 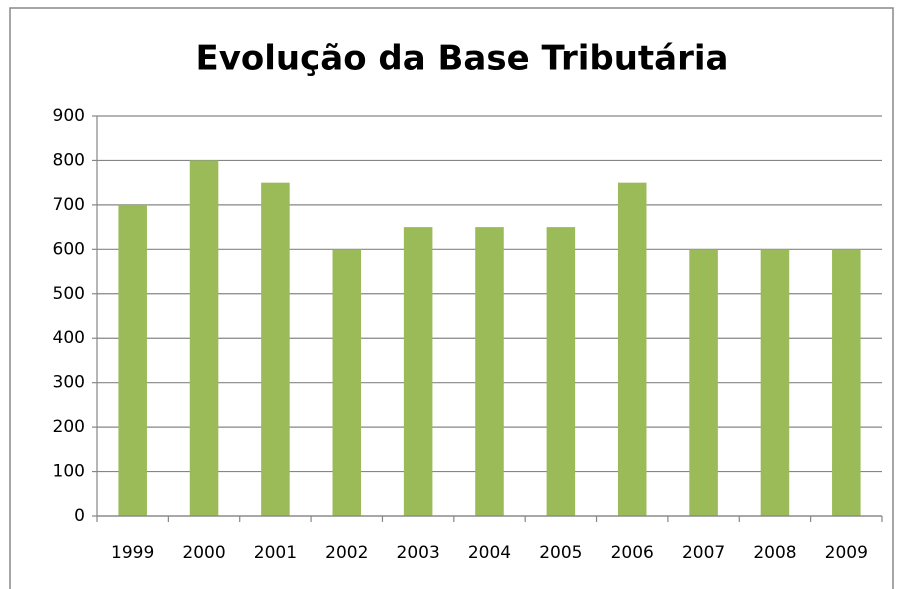 I want to click on x-tick-label: 2004, so click(x=489, y=553).